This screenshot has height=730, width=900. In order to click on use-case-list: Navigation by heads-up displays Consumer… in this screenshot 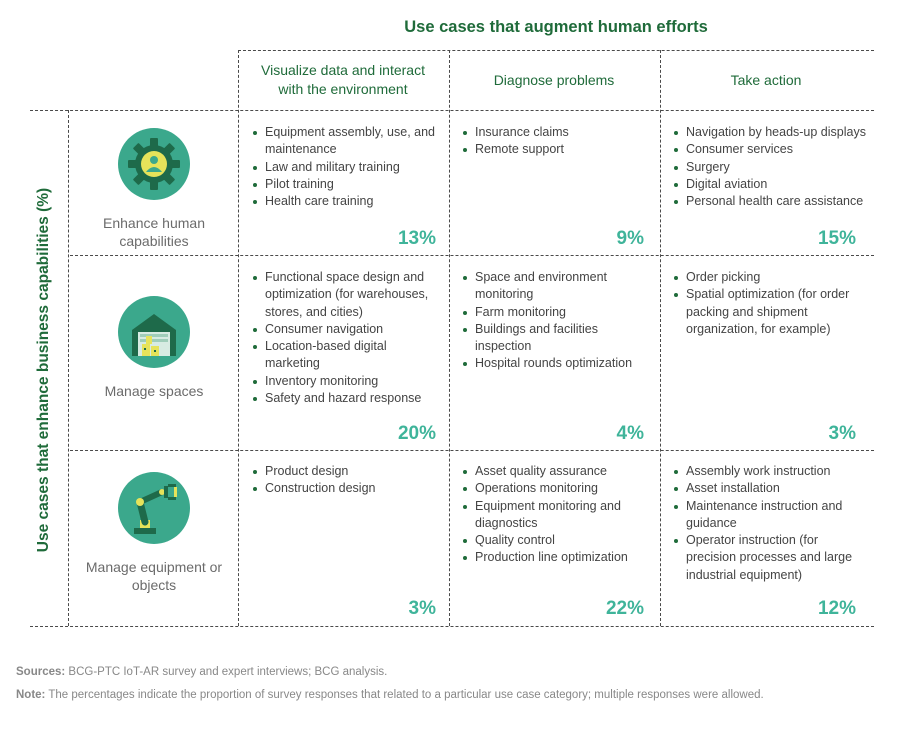, I will do `click(772, 167)`.